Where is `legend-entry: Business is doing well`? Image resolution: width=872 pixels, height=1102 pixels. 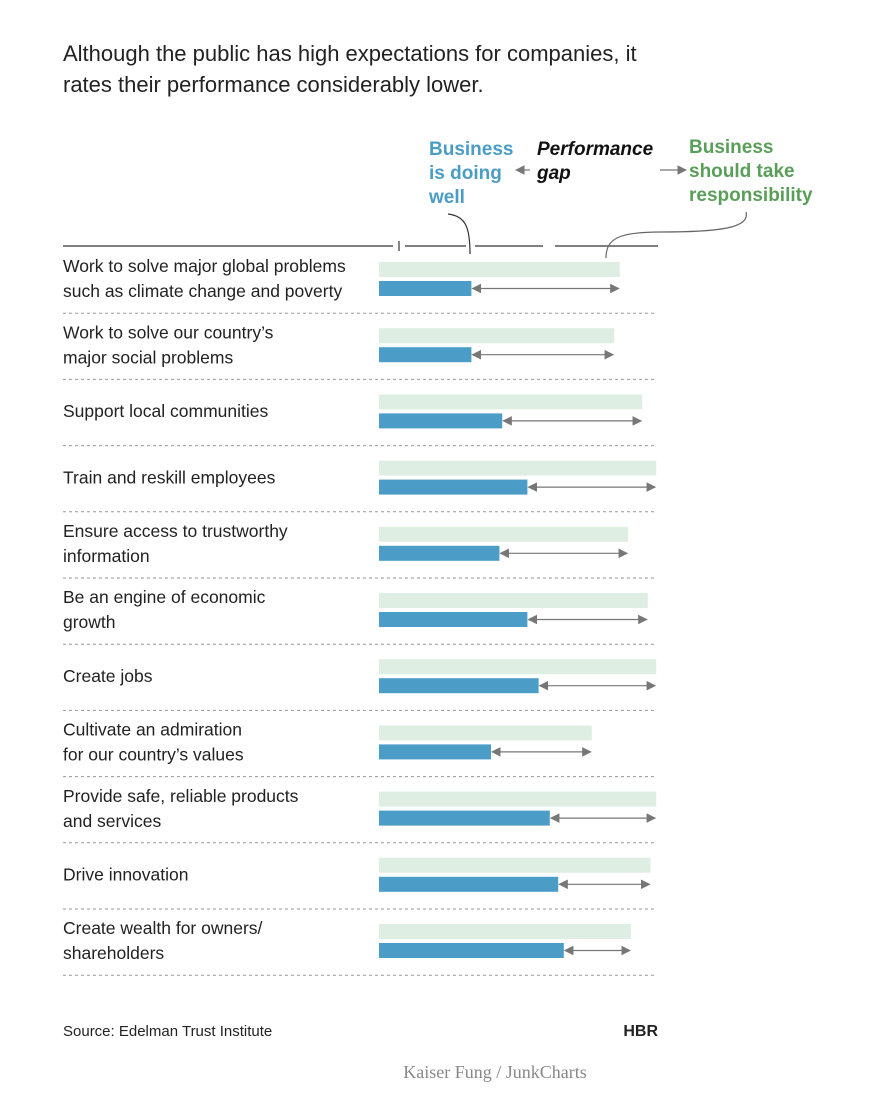
legend-entry: Business is doing well is located at coordinates (471, 173).